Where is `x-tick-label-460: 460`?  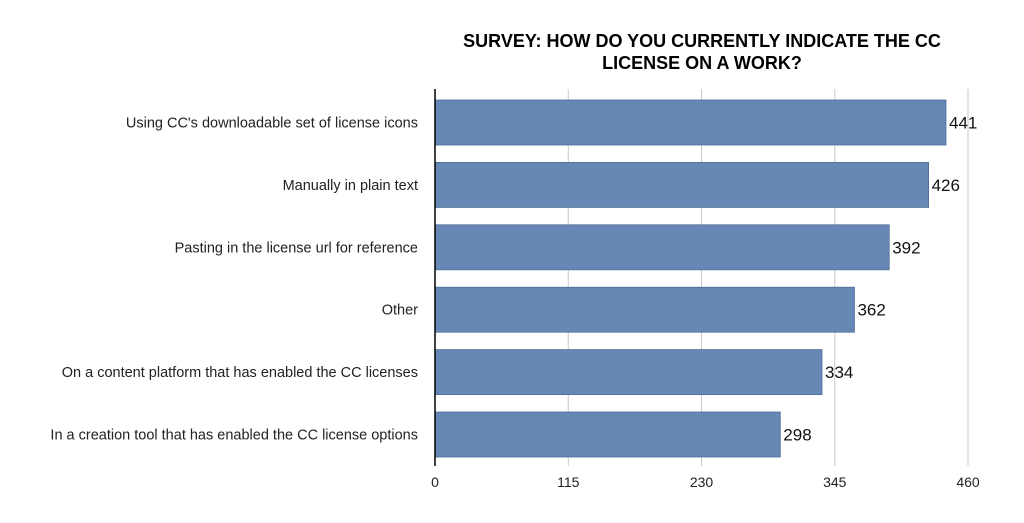
x-tick-label-460: 460 is located at coordinates (968, 482).